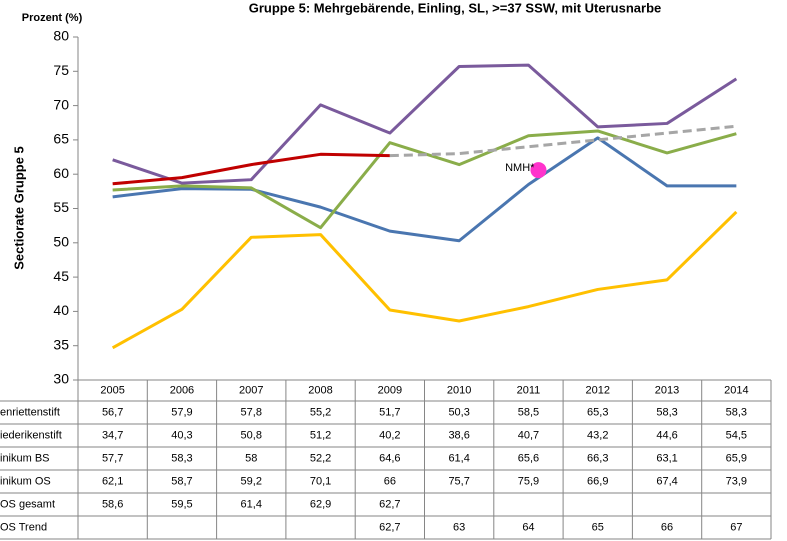 This screenshot has height=541, width=787. I want to click on table-cell: 57,7, so click(112, 458).